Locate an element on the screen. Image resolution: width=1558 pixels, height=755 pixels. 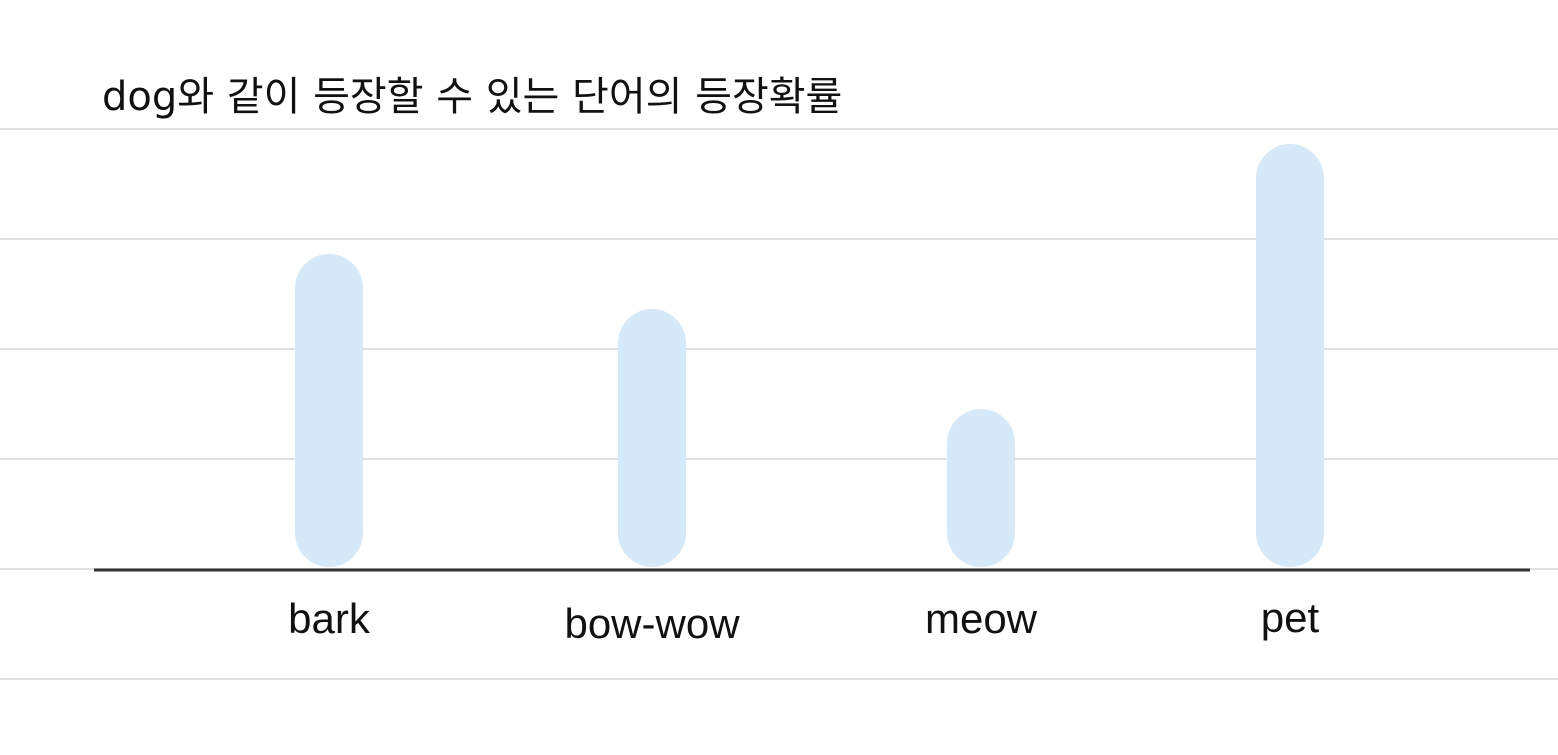
bar-bark is located at coordinates (329, 410).